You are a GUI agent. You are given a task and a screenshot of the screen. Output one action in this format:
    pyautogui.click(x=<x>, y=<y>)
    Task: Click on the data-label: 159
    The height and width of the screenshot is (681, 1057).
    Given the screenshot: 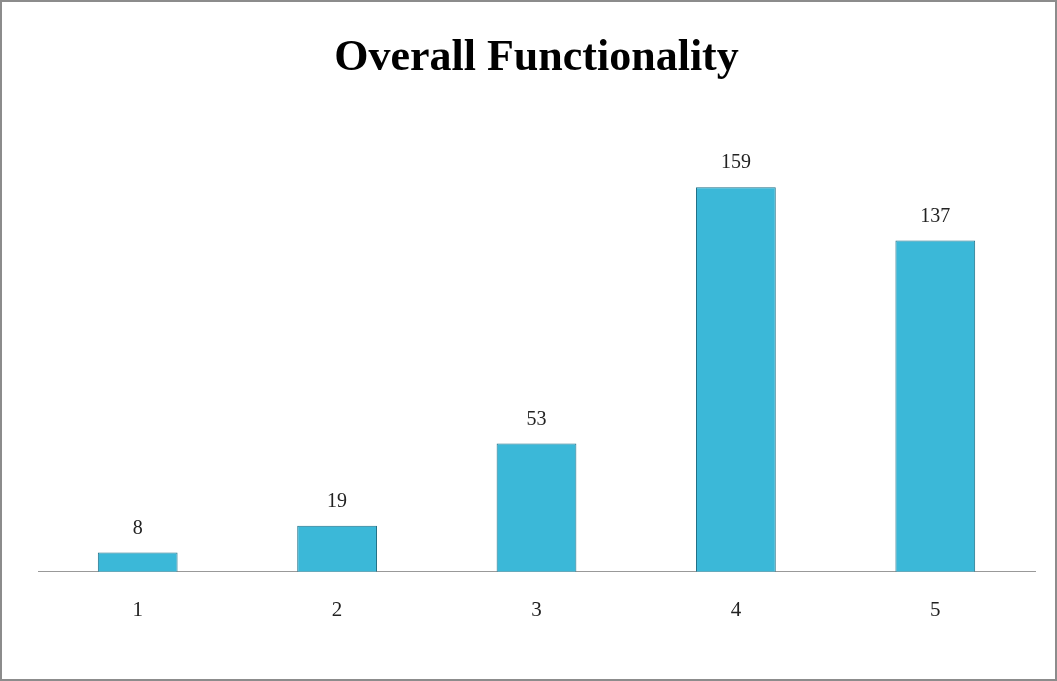 What is the action you would take?
    pyautogui.click(x=735, y=161)
    